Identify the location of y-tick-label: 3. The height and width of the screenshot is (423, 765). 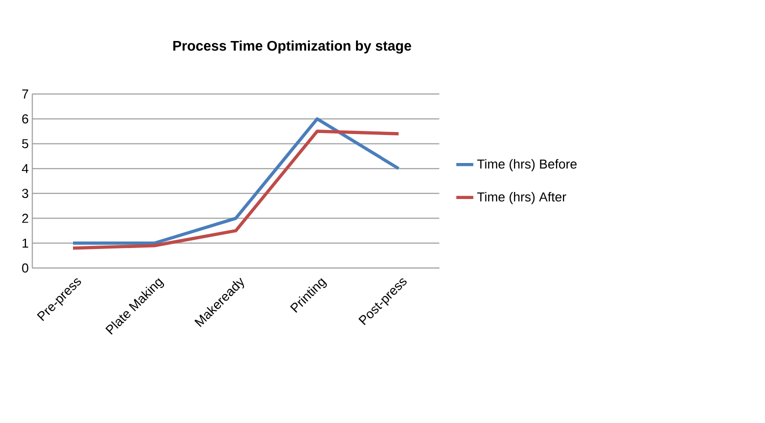
(25, 193).